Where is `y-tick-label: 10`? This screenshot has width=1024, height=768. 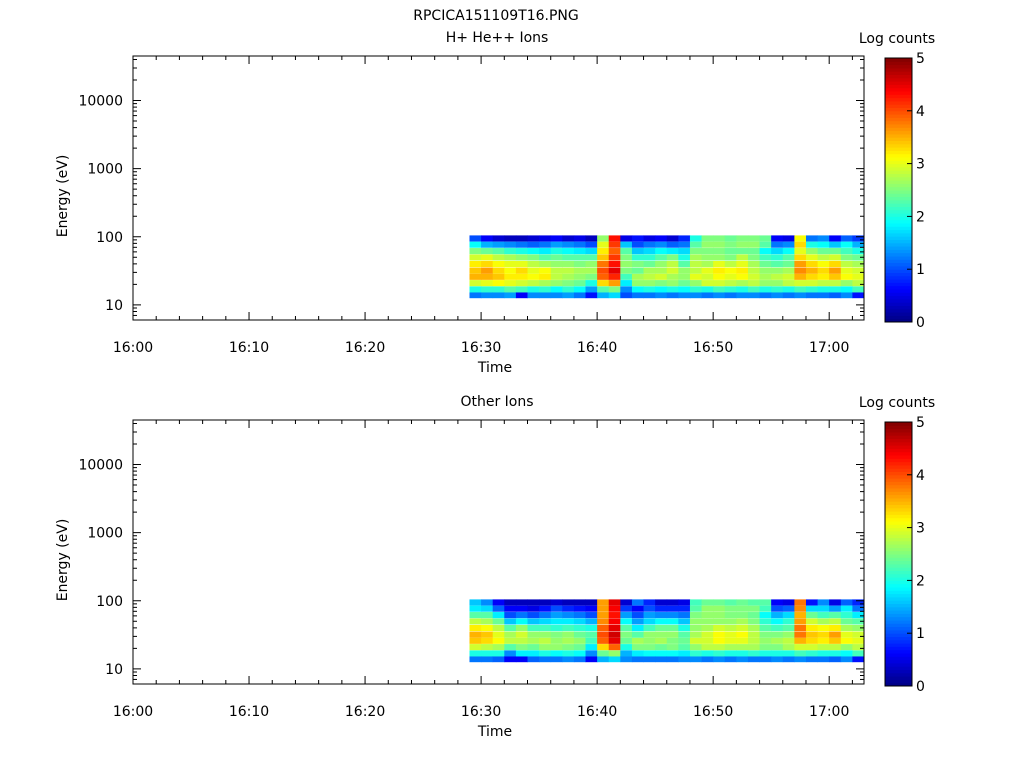
y-tick-label: 10 is located at coordinates (114, 670).